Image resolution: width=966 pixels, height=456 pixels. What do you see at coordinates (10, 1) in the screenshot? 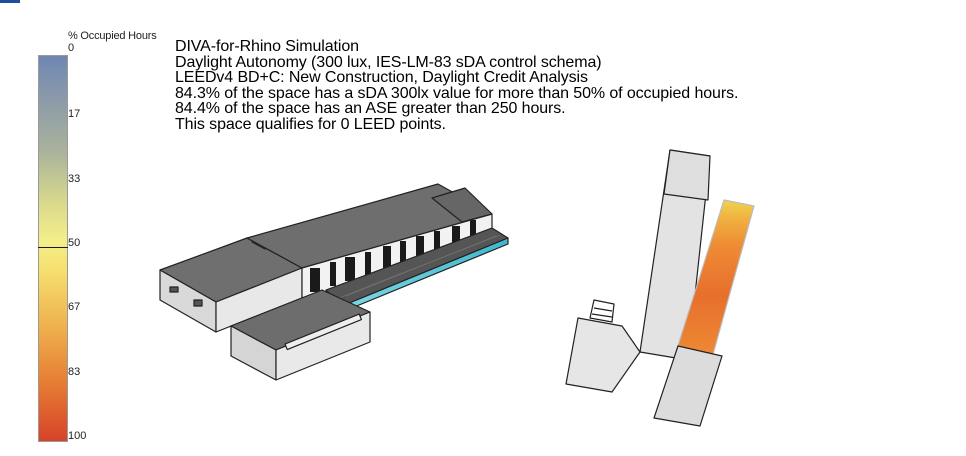
I see `corner-mark` at bounding box center [10, 1].